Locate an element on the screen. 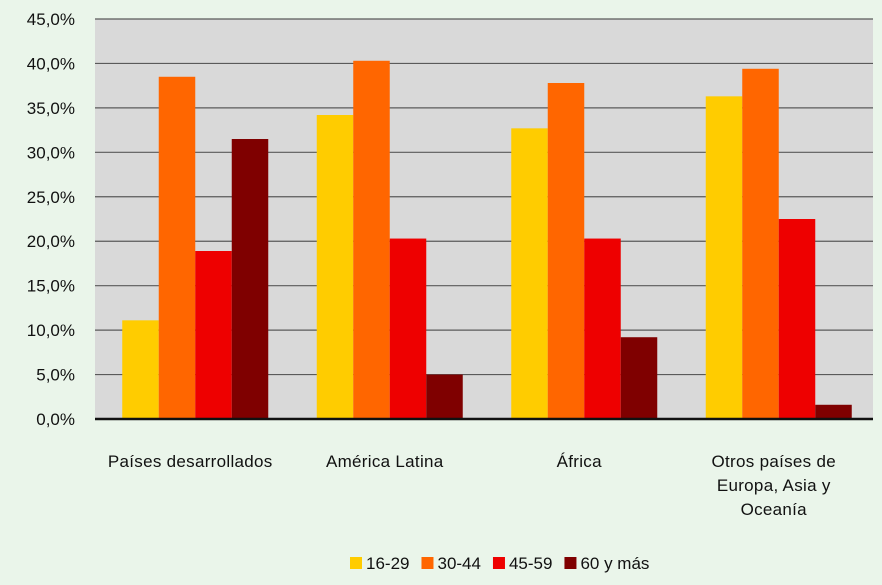  y-tick-label: 15,0% is located at coordinates (51, 286).